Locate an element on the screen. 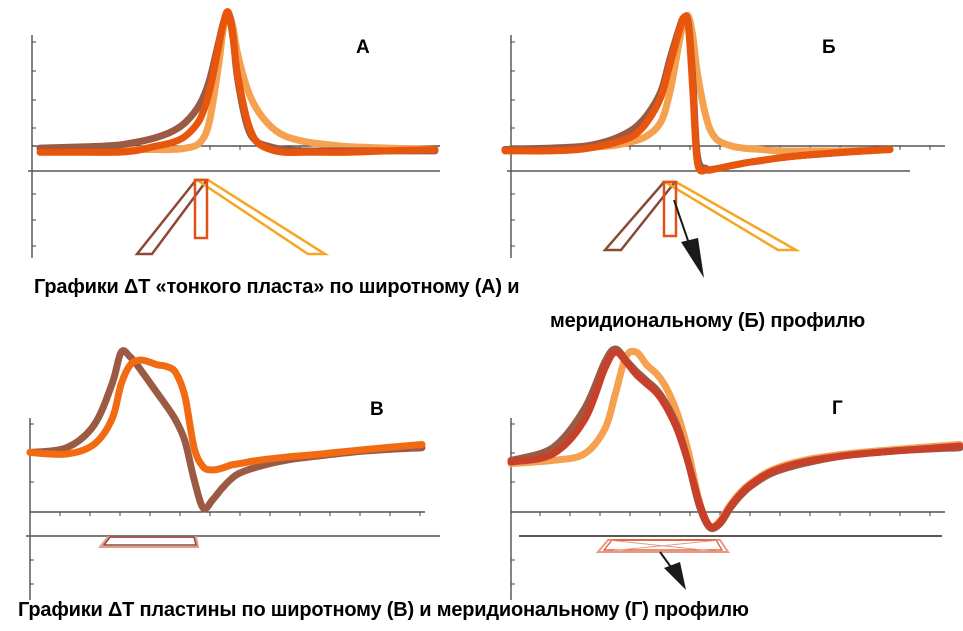  panel-a-bodies is located at coordinates (232, 217).